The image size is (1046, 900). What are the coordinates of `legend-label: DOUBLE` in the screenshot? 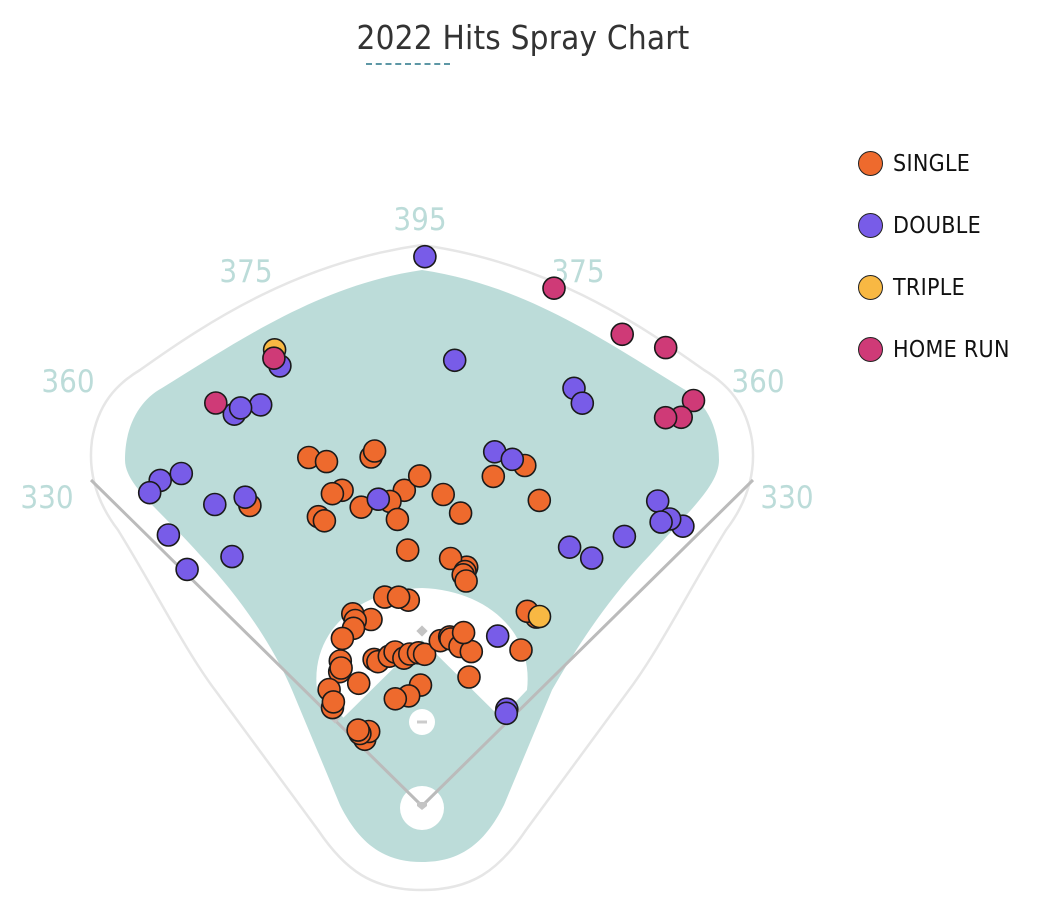 It's located at (937, 225).